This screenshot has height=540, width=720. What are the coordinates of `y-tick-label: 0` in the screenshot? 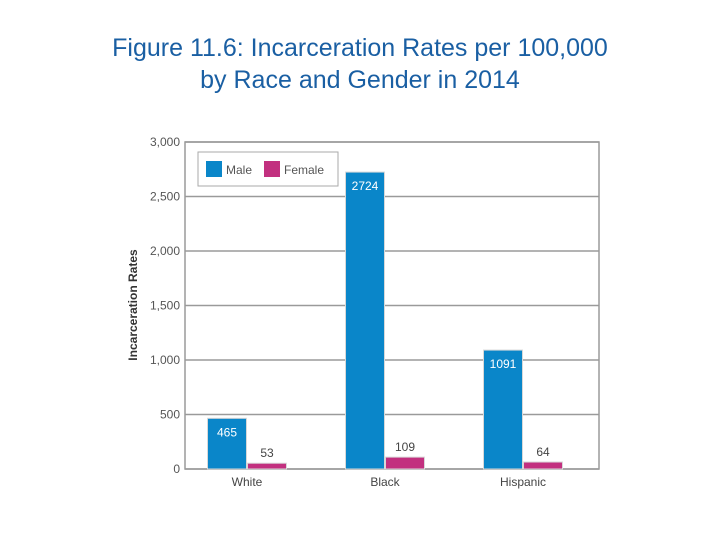 It's located at (176, 469).